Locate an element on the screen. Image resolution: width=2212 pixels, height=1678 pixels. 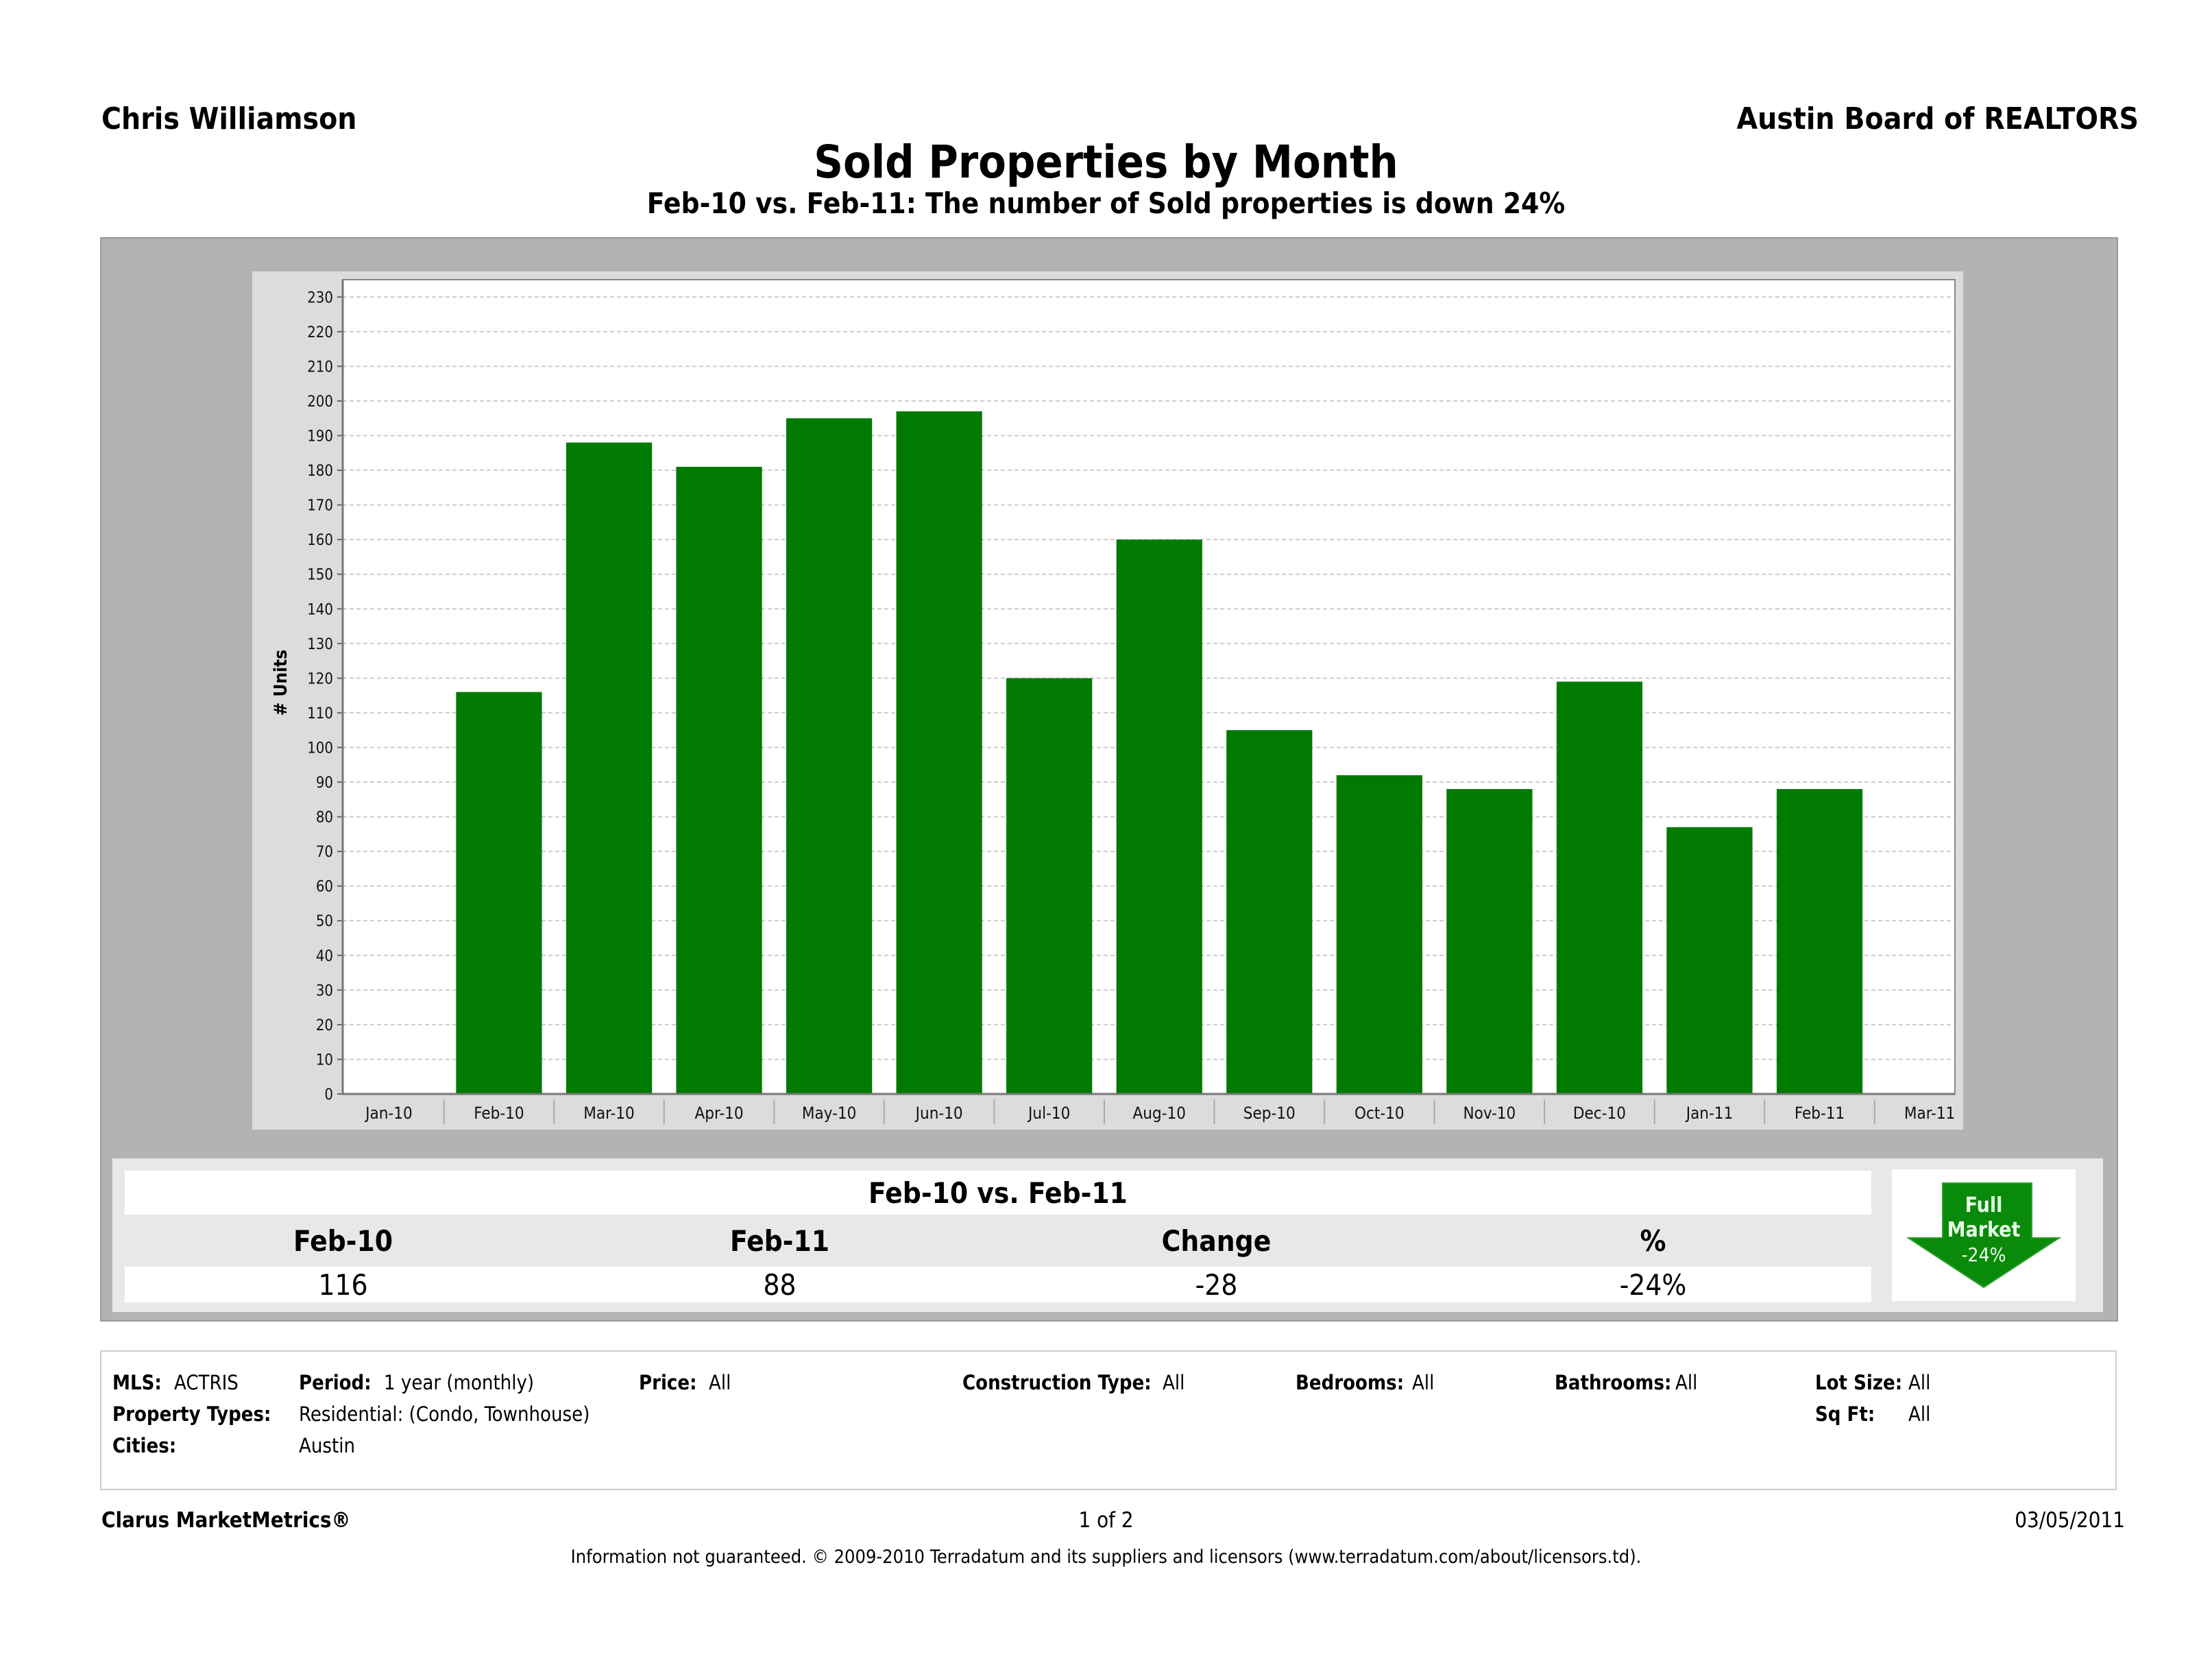
y-tick-label: 230 is located at coordinates (320, 297).